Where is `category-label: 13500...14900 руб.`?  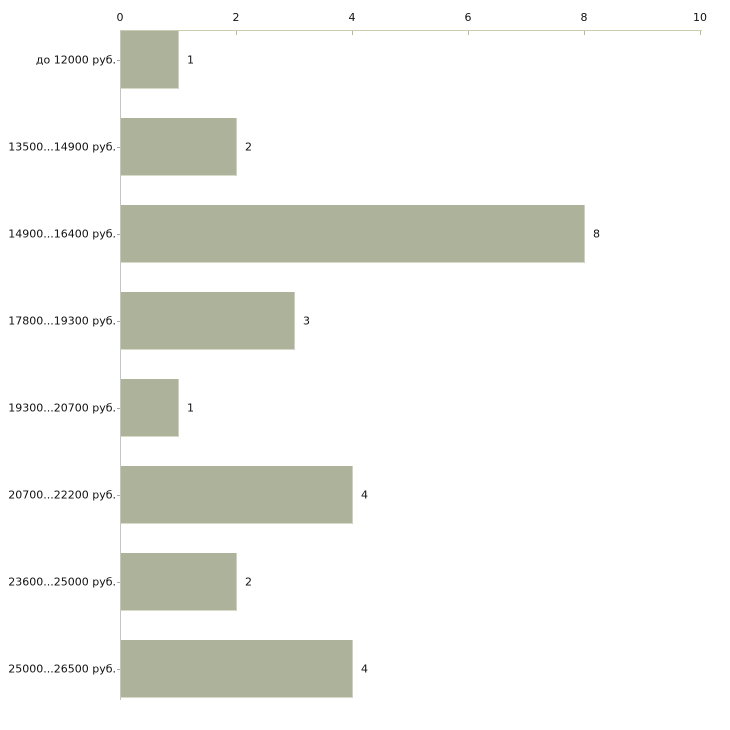 category-label: 13500...14900 руб. is located at coordinates (62, 147).